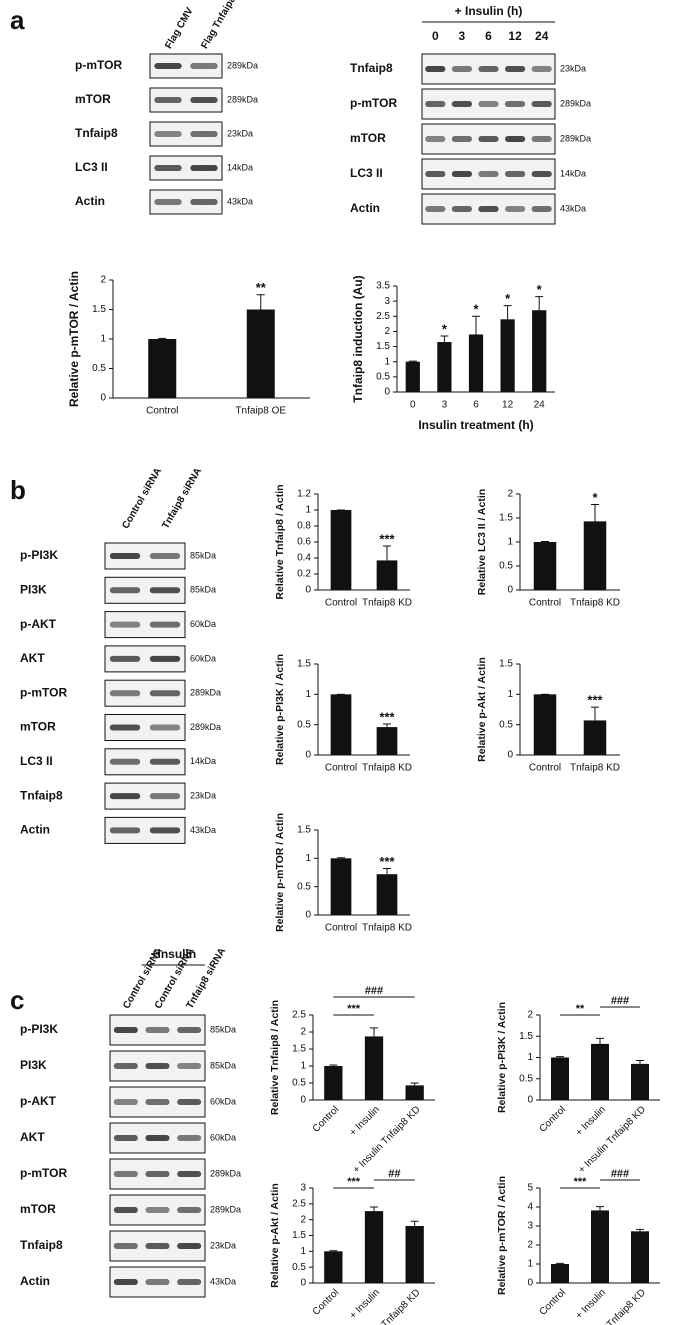  Describe the element at coordinates (540, 405) in the screenshot. I see `x-tick-label: 24` at that location.